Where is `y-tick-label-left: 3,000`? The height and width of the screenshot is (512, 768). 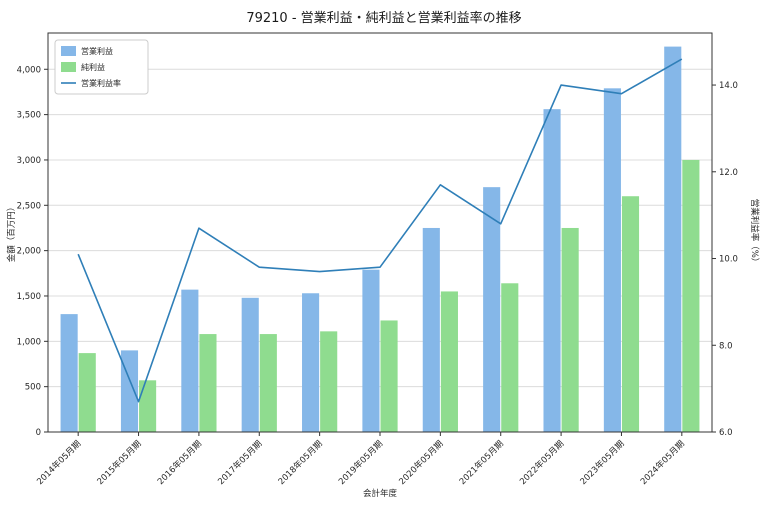
y-tick-label-left: 3,000 is located at coordinates (29, 161).